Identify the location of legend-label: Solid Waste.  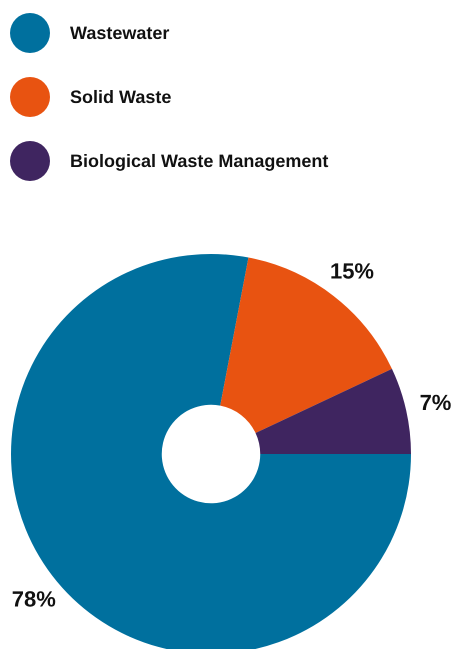
(121, 97).